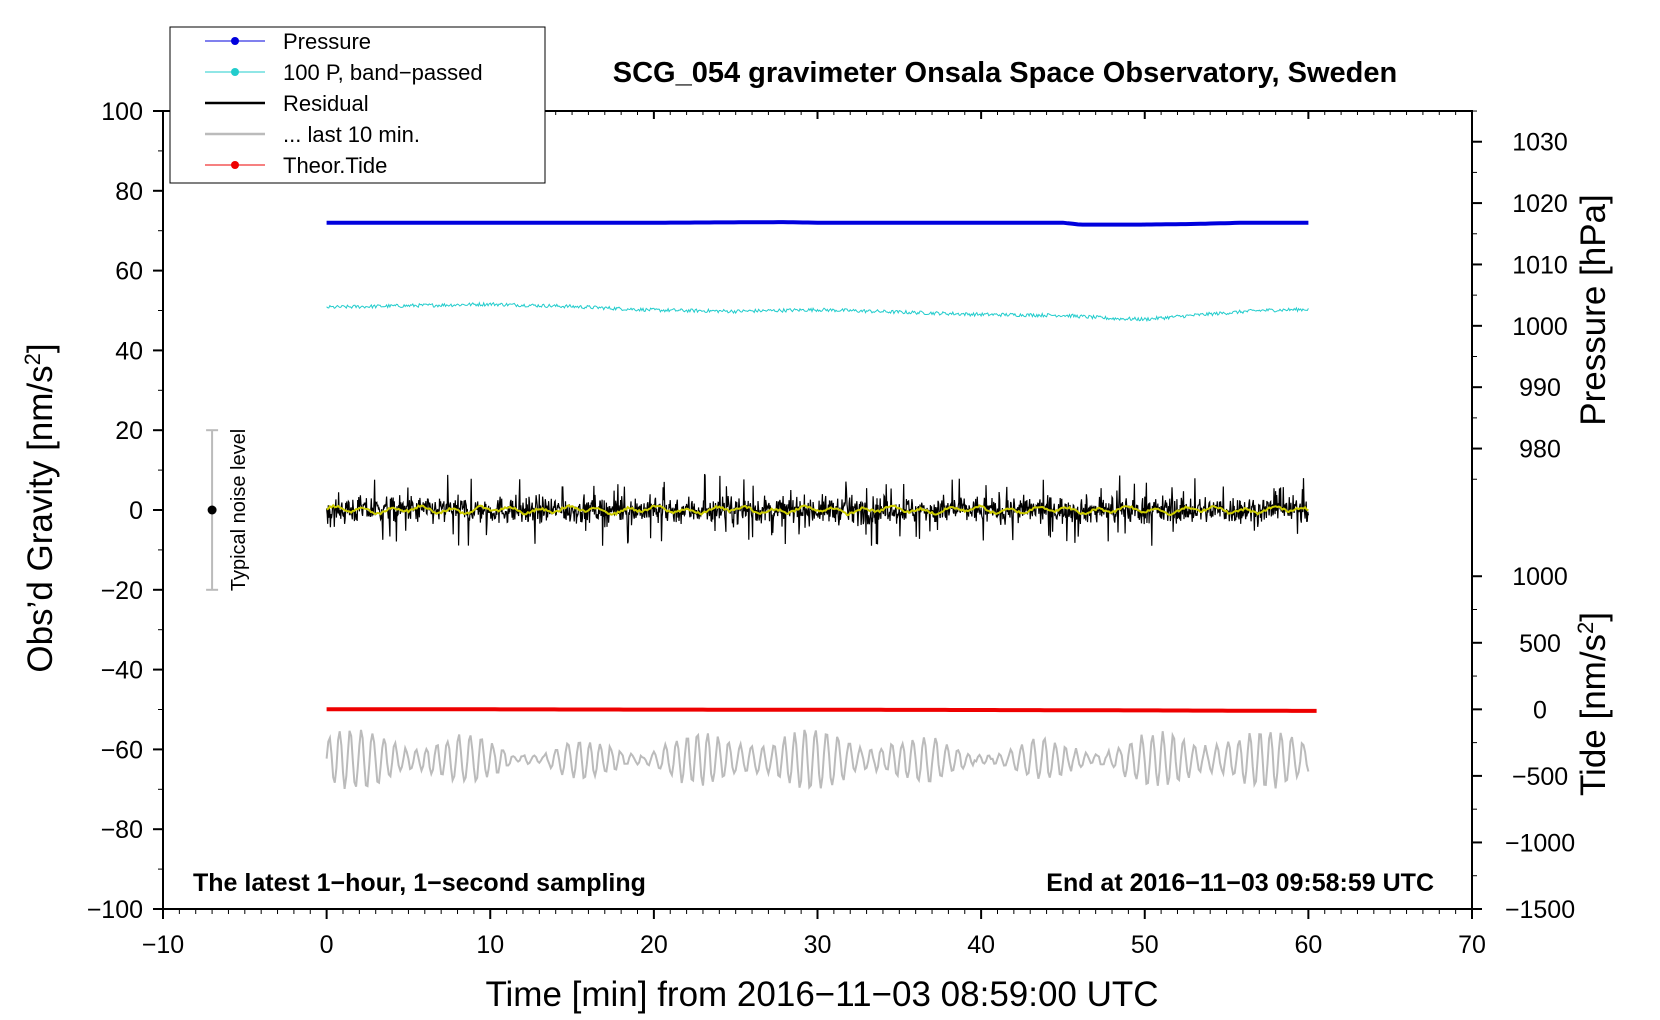 The width and height of the screenshot is (1660, 1020). Describe the element at coordinates (351, 134) in the screenshot. I see `legend-label: ... last 10 min.` at that location.